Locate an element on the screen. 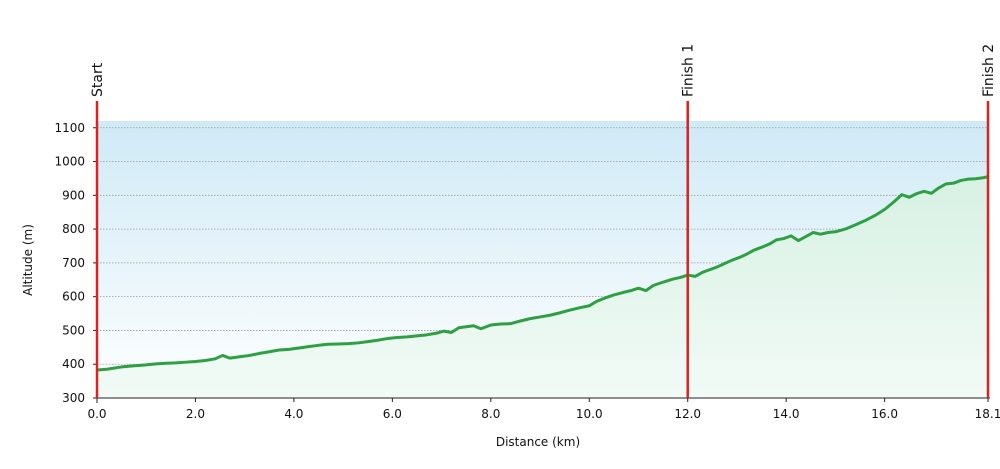 The width and height of the screenshot is (1000, 469). y-tick-label: 500 is located at coordinates (73, 330).